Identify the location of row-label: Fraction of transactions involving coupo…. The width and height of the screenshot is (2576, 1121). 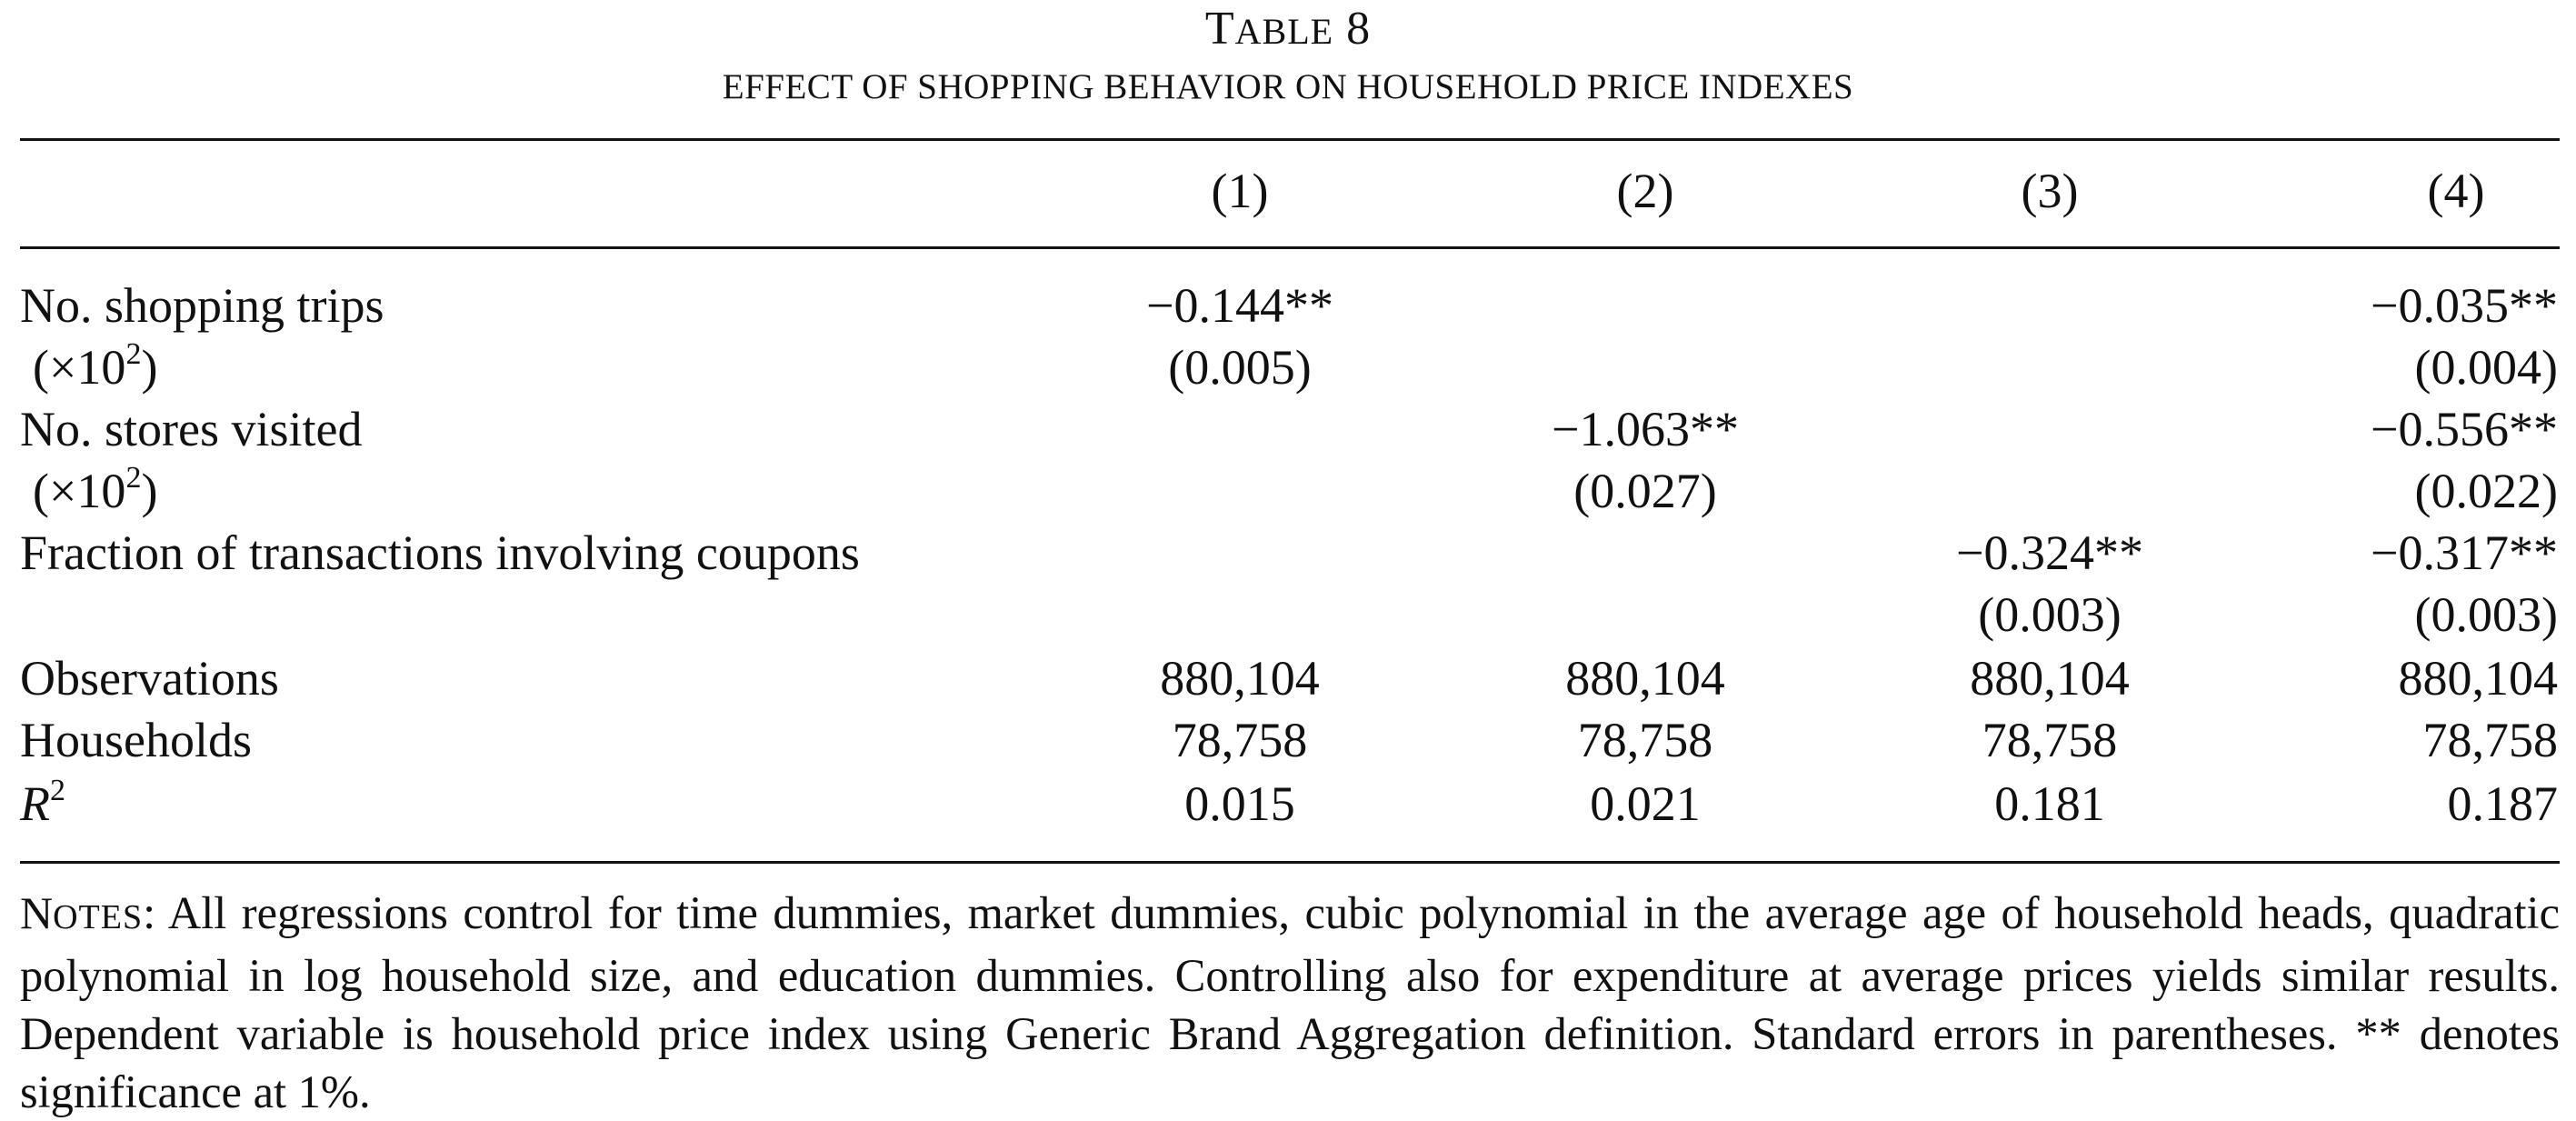
(440, 552).